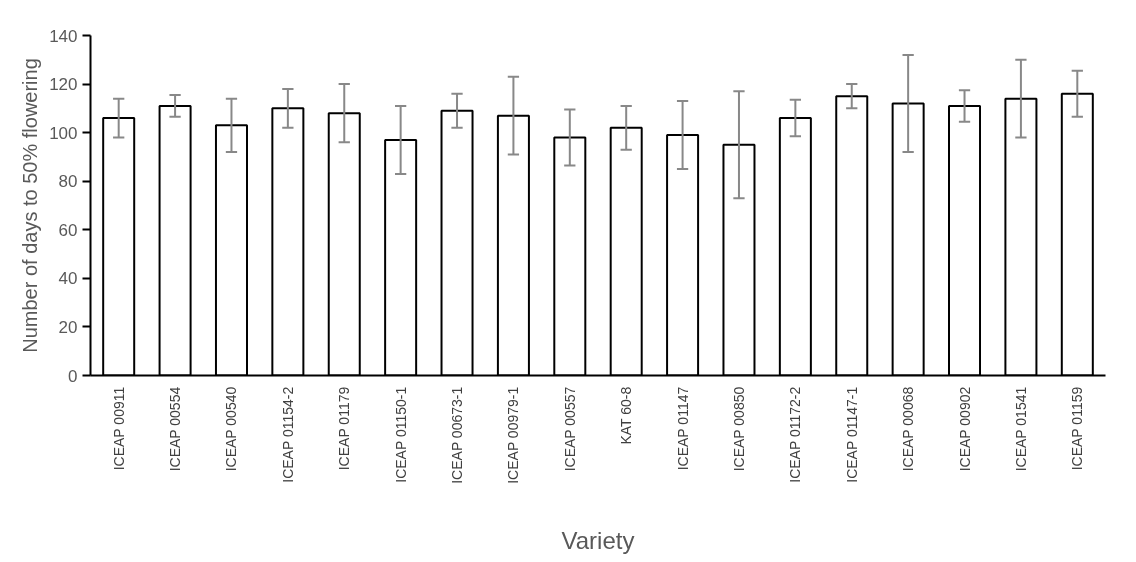  Describe the element at coordinates (569, 429) in the screenshot. I see `x-tick-label: ICEAP 00557` at that location.